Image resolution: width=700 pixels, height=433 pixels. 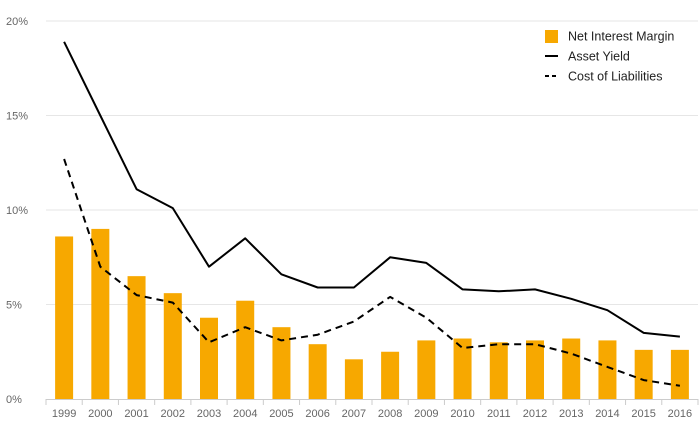 I want to click on legend-label-cost-of-liabilities: Cost of Liabilities, so click(x=615, y=77).